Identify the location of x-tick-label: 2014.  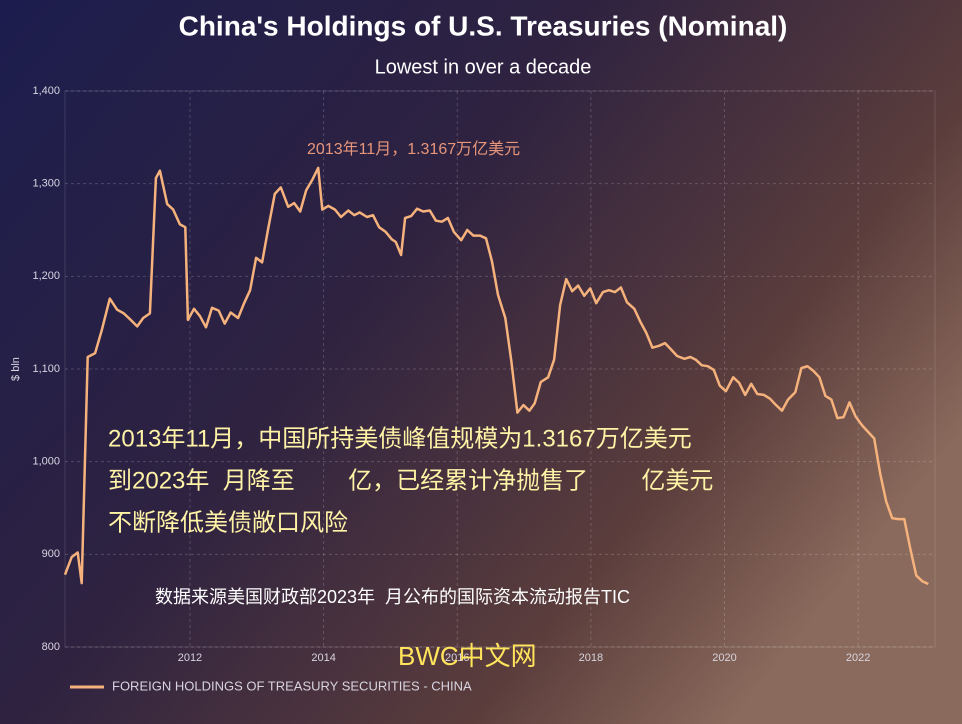
(323, 658).